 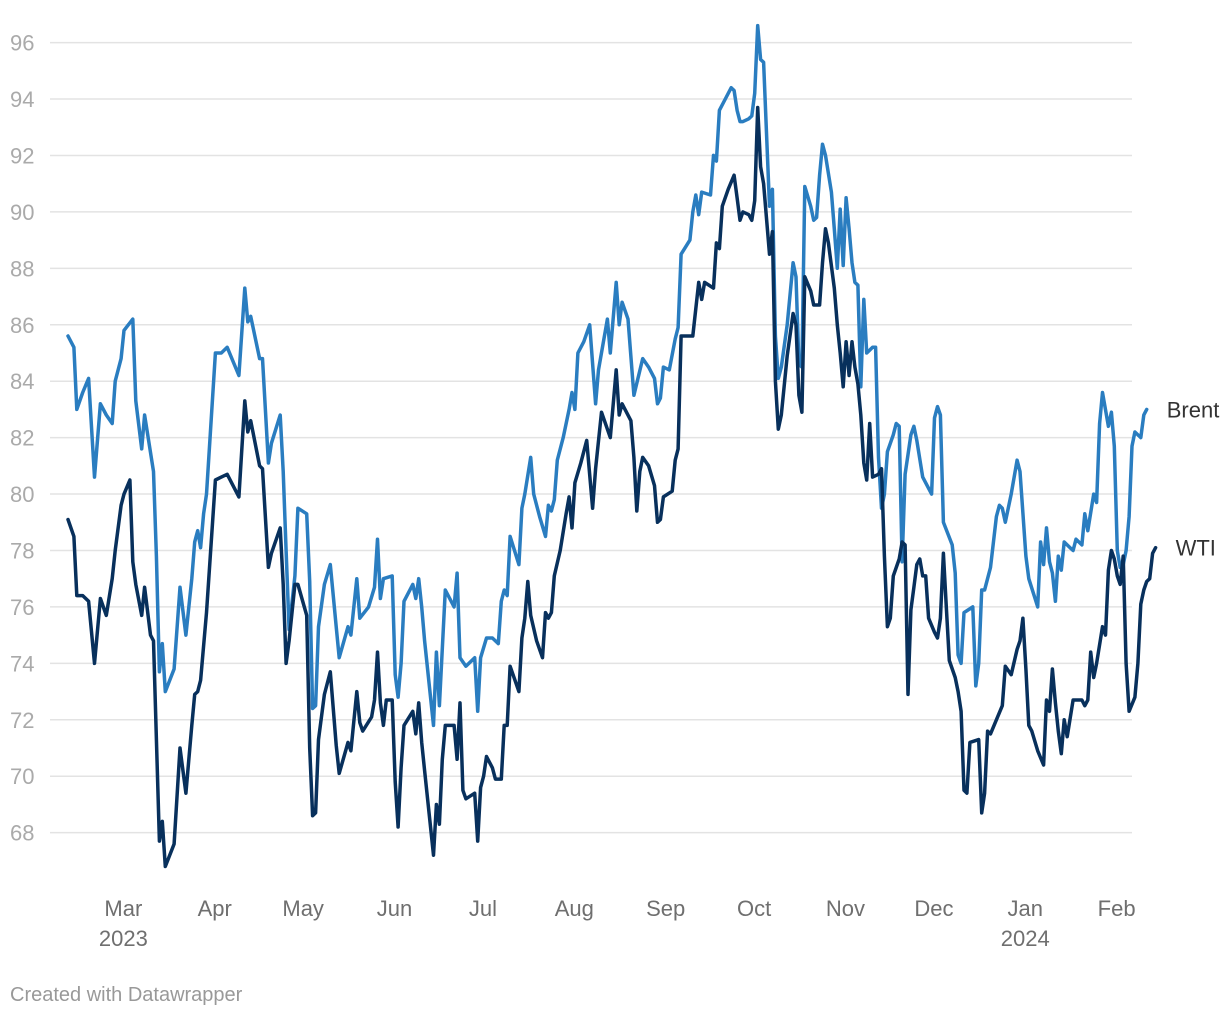 What do you see at coordinates (1193, 478) in the screenshot?
I see `series-labels: Brent WTI` at bounding box center [1193, 478].